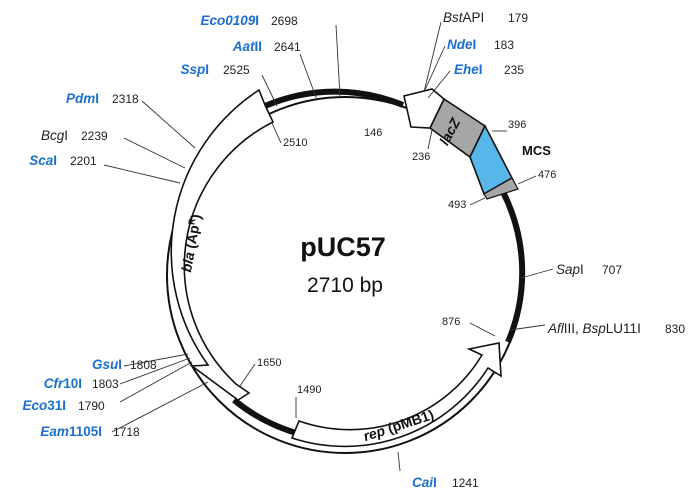 The width and height of the screenshot is (700, 501). I want to click on enzyme-cail-pos: 1241, so click(465, 483).